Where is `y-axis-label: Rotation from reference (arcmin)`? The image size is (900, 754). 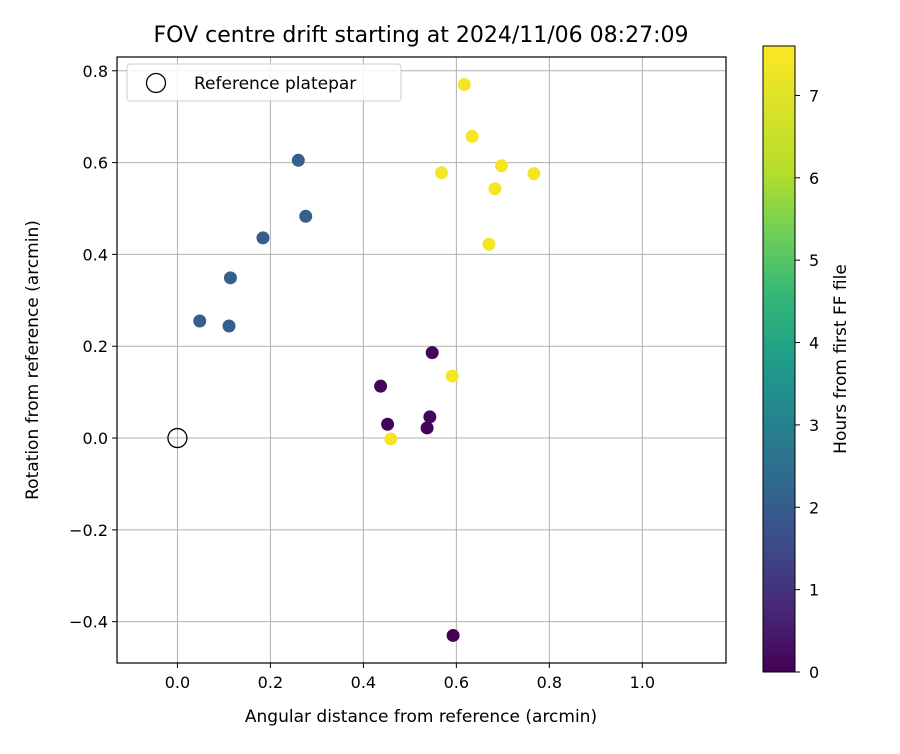 y-axis-label: Rotation from reference (arcmin) is located at coordinates (33, 360).